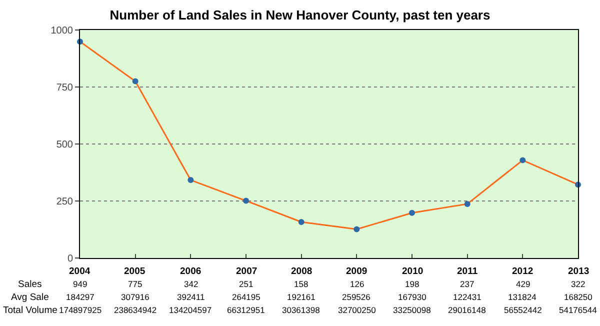 The width and height of the screenshot is (600, 326). I want to click on text: 307916, so click(135, 297).